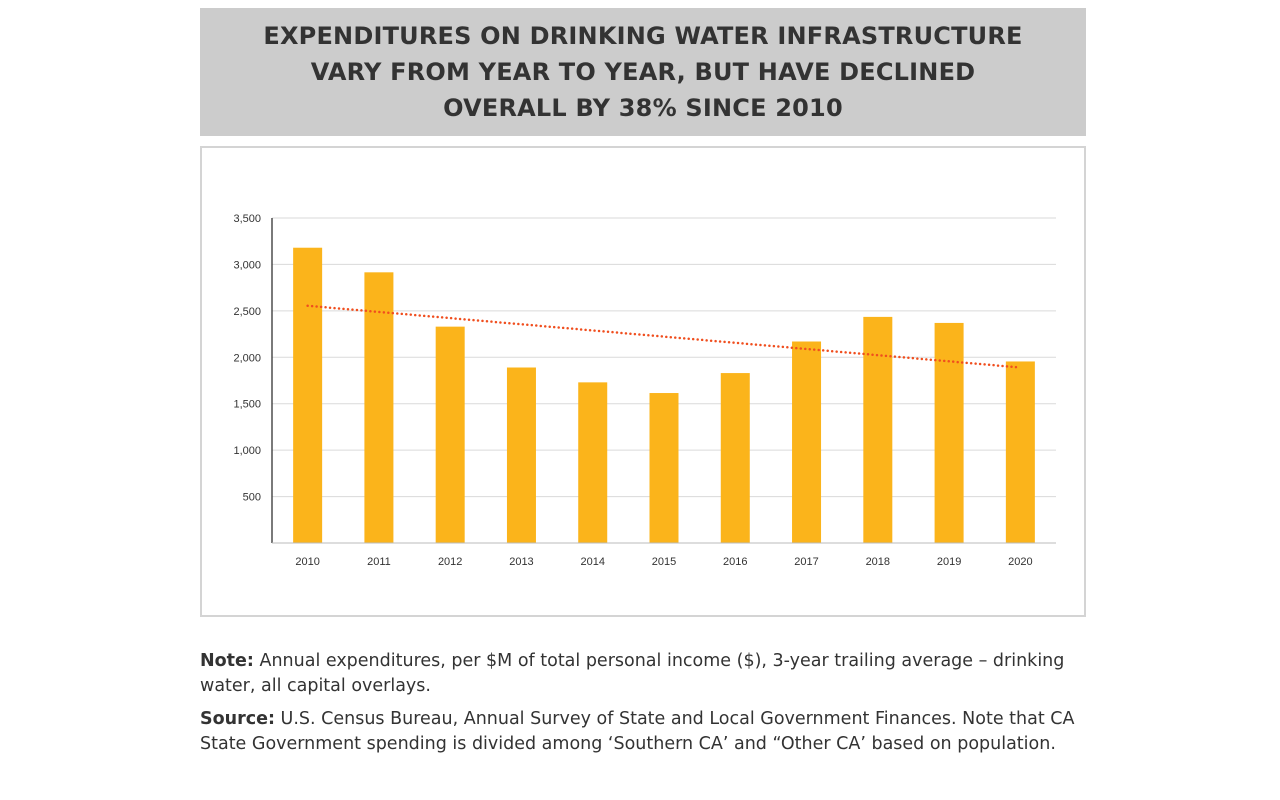 The height and width of the screenshot is (800, 1280). What do you see at coordinates (521, 562) in the screenshot?
I see `x-tick-label: 2013` at bounding box center [521, 562].